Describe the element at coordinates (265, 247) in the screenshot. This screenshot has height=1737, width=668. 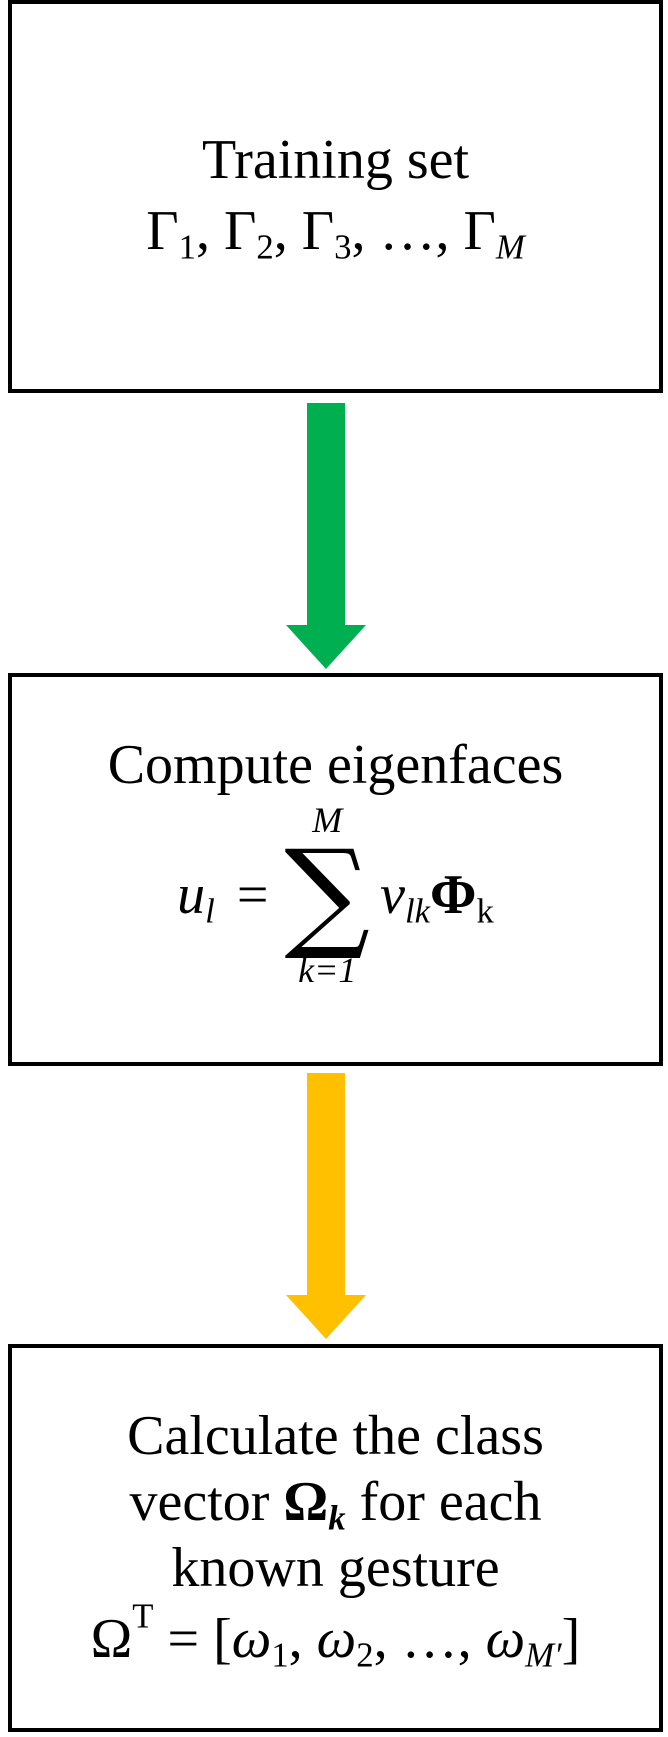
I see `gamma-2-subscript: 2` at that location.